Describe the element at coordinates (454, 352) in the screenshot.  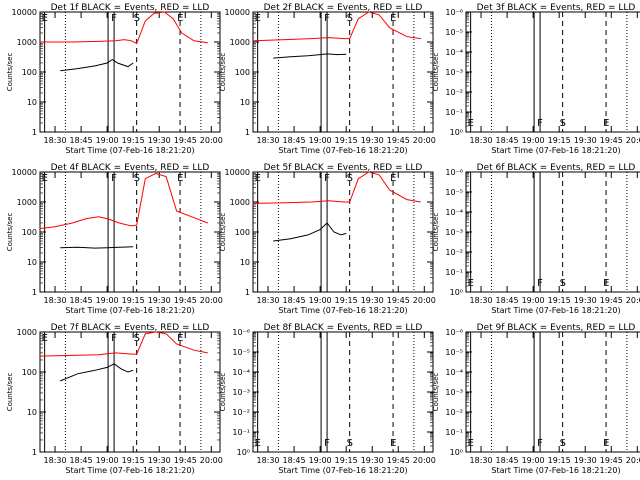
I see `y-tick-label: 10⁻⁵` at that location.